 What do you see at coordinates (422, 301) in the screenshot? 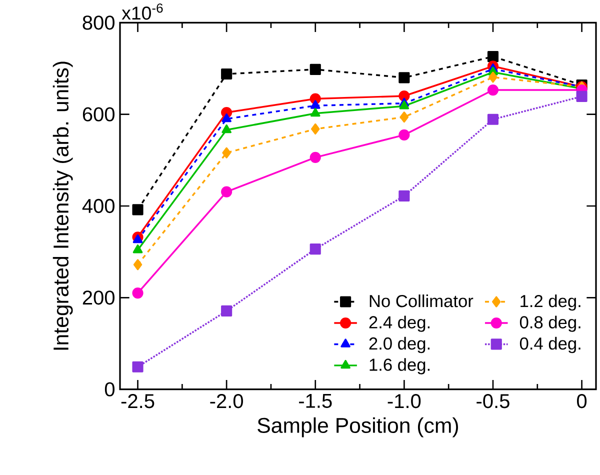
I see `legend-label: No Collimator` at bounding box center [422, 301].